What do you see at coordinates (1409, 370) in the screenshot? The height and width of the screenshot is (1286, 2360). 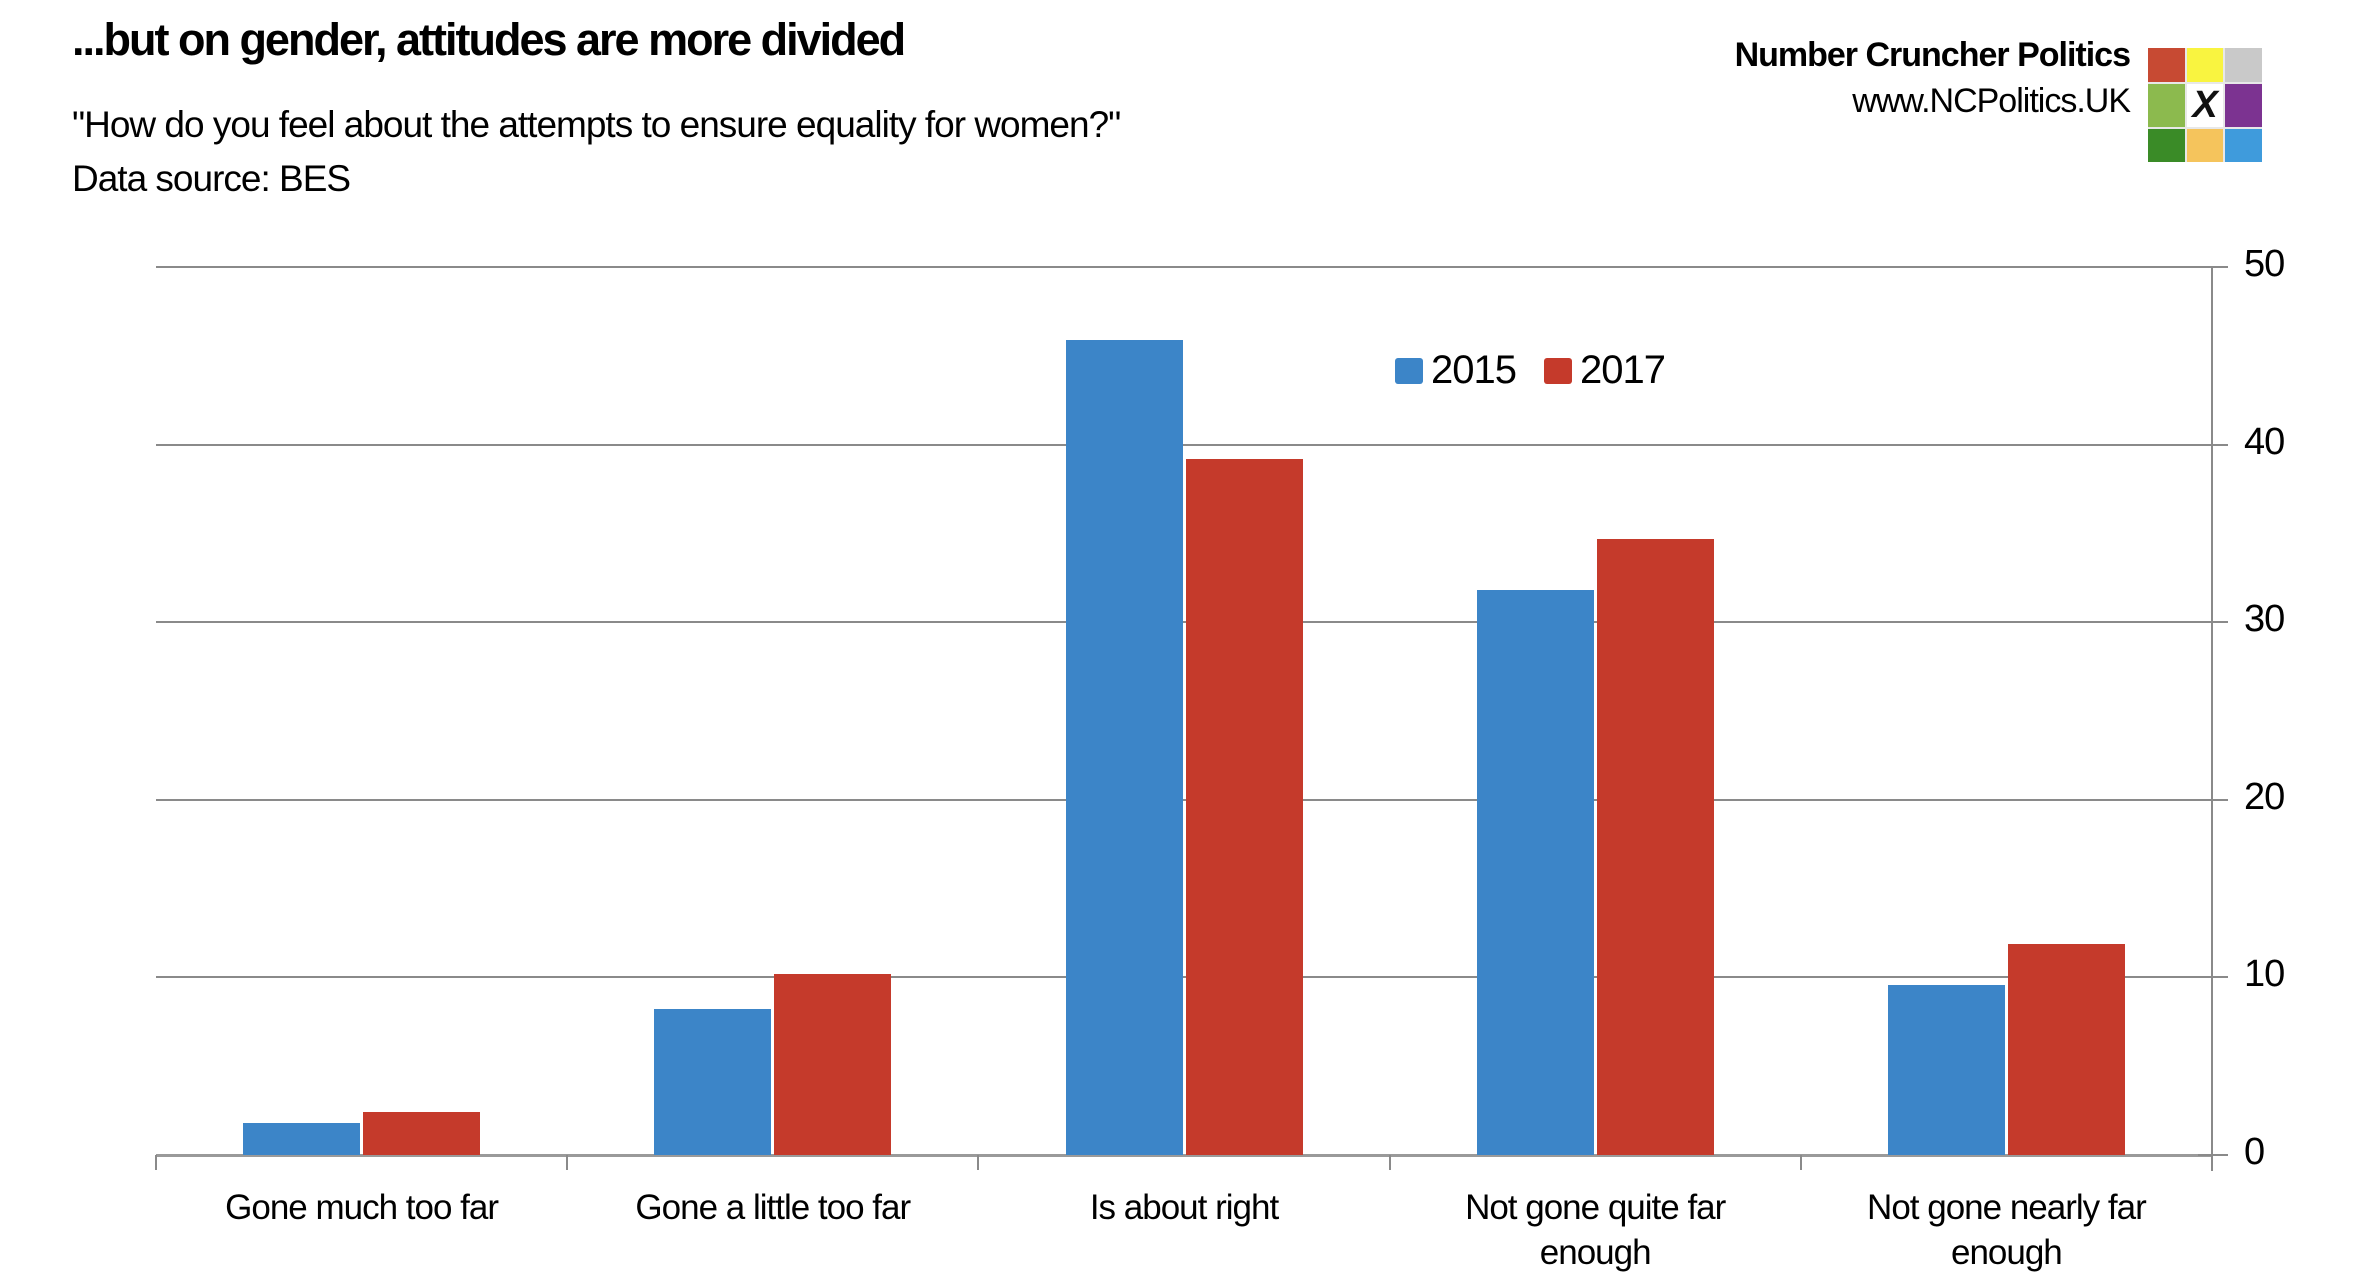 I see `legend-swatch-2015-icon` at bounding box center [1409, 370].